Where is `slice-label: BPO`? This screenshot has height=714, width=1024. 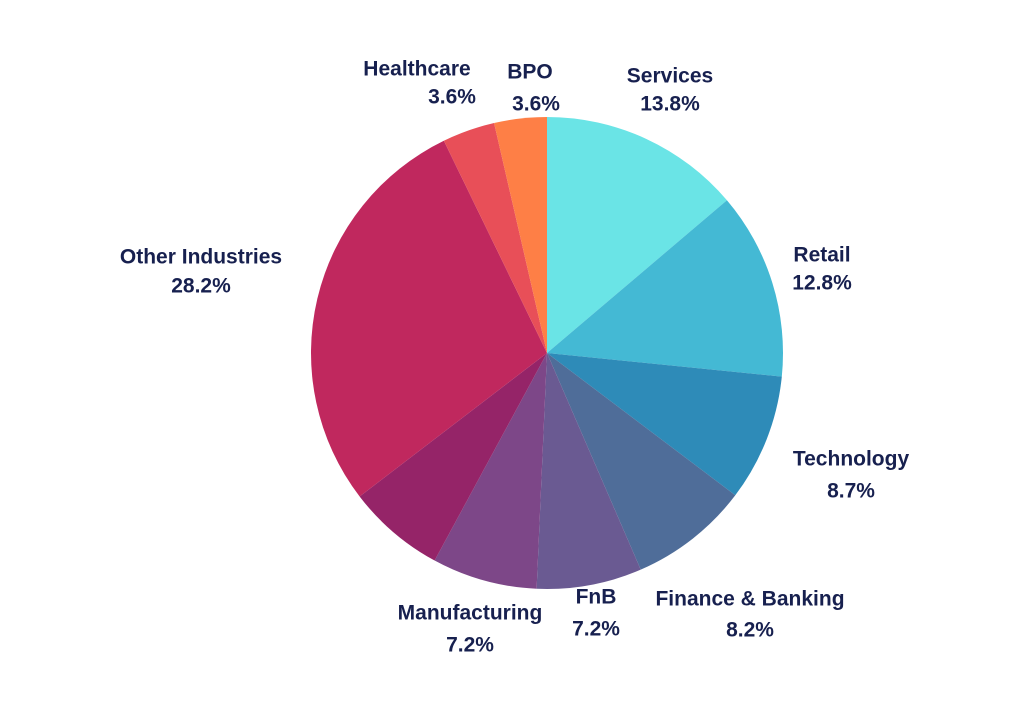 slice-label: BPO is located at coordinates (530, 72).